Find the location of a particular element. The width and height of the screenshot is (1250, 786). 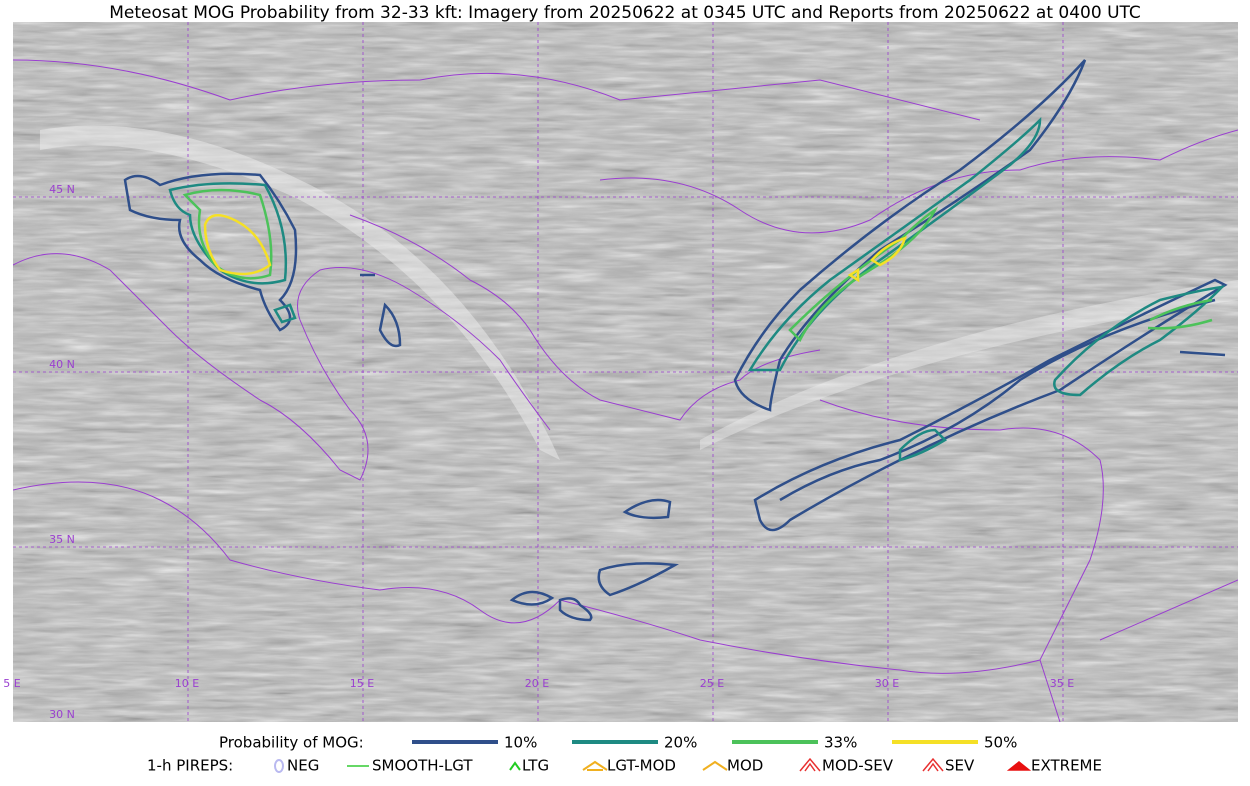

legend-label: NEG is located at coordinates (303, 766).